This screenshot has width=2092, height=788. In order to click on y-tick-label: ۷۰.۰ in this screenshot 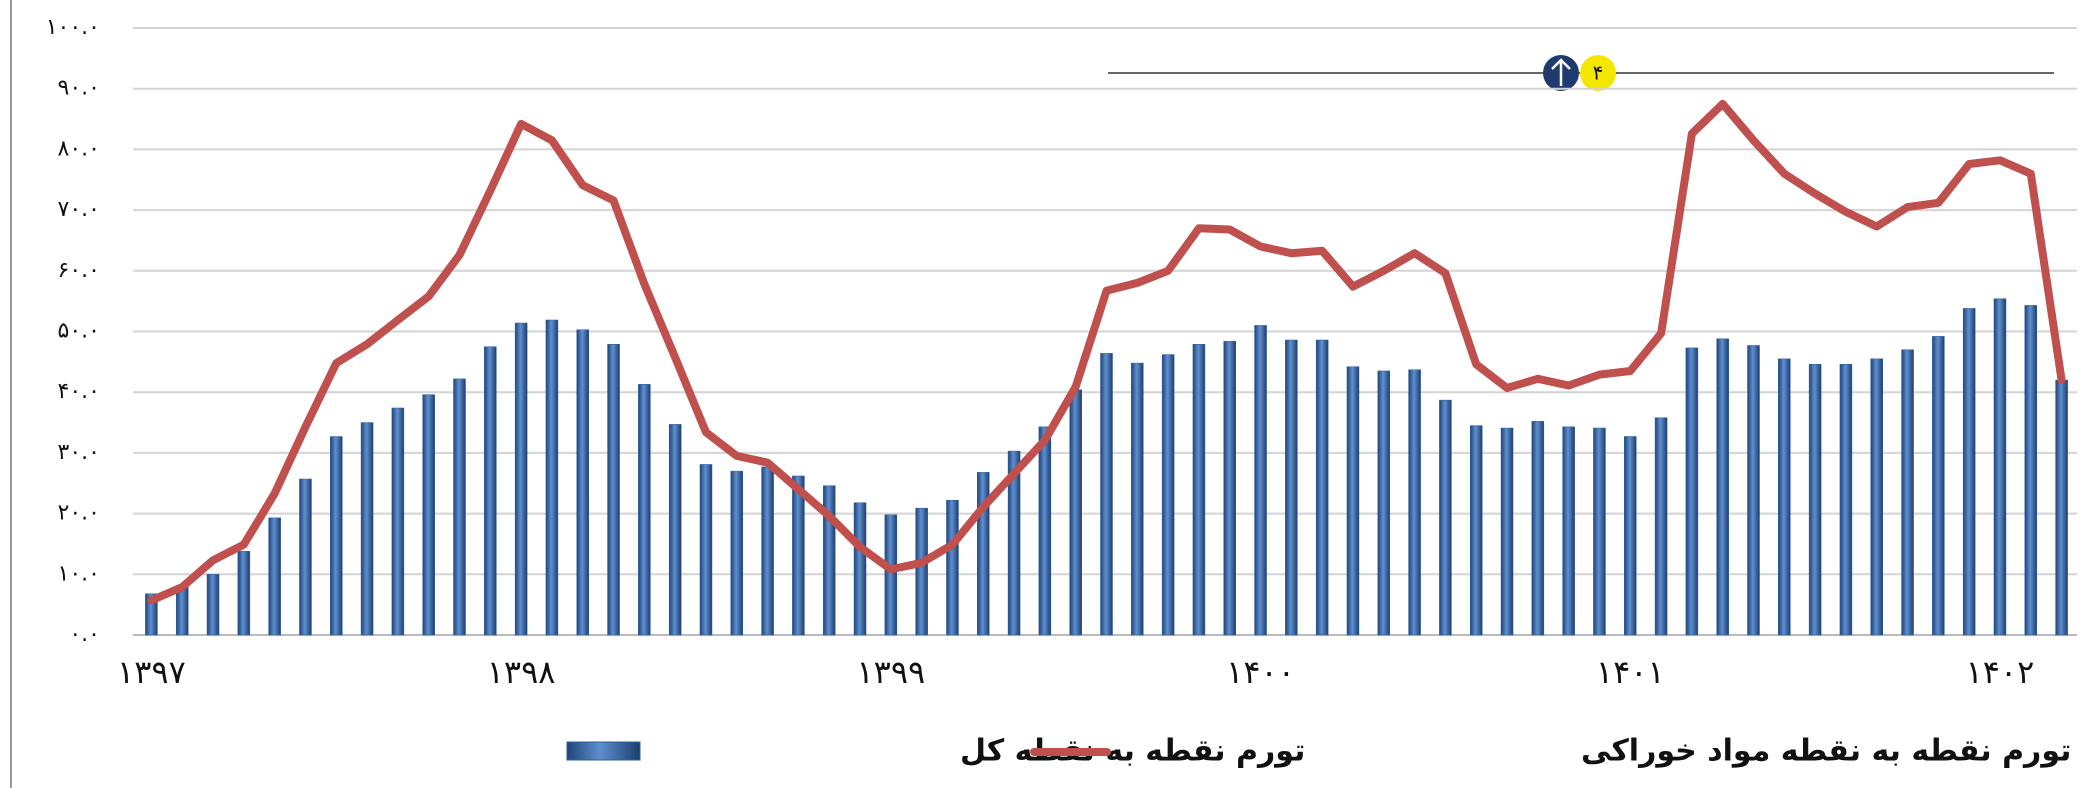, I will do `click(79, 209)`.